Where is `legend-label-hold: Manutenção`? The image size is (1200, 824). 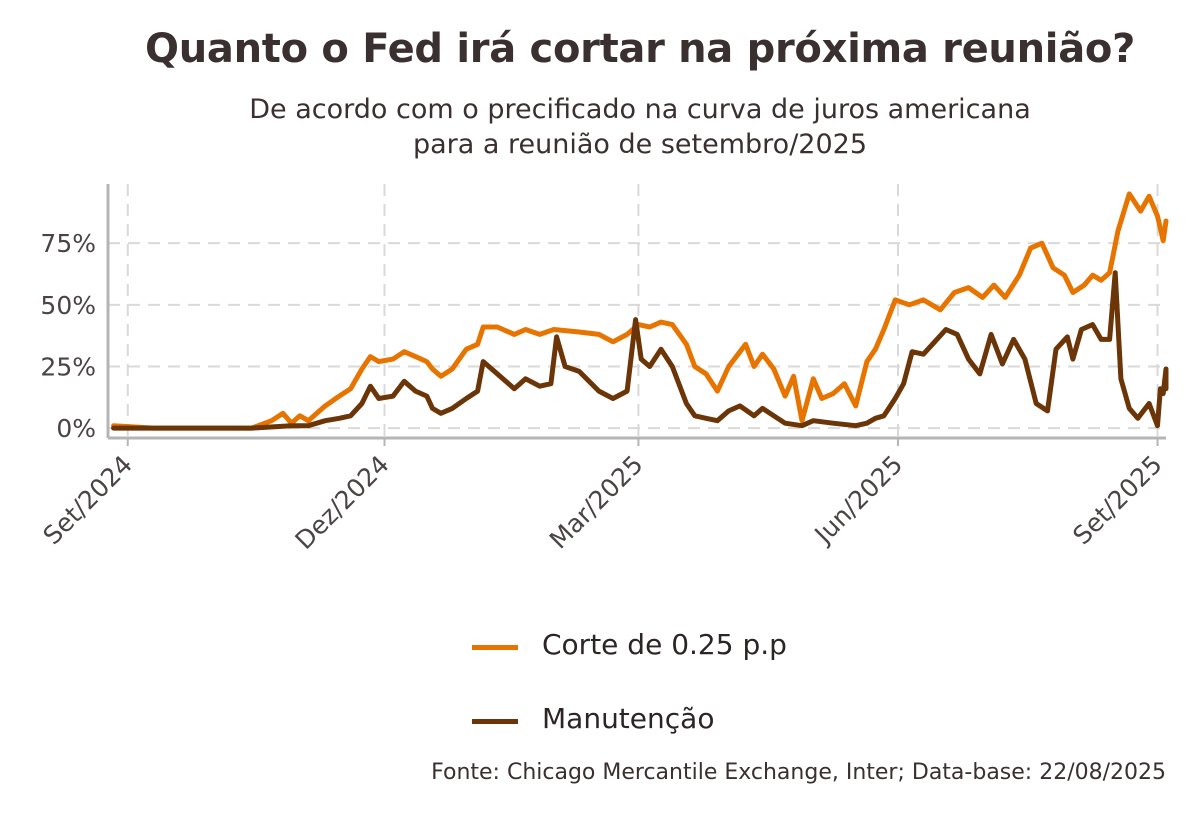 legend-label-hold: Manutenção is located at coordinates (628, 718).